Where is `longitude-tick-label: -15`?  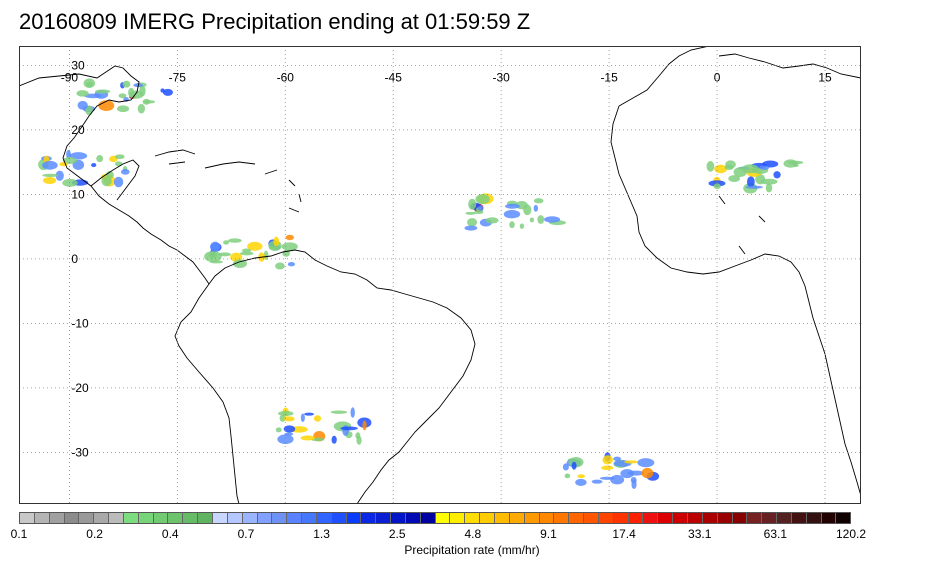 longitude-tick-label: -15 is located at coordinates (609, 77).